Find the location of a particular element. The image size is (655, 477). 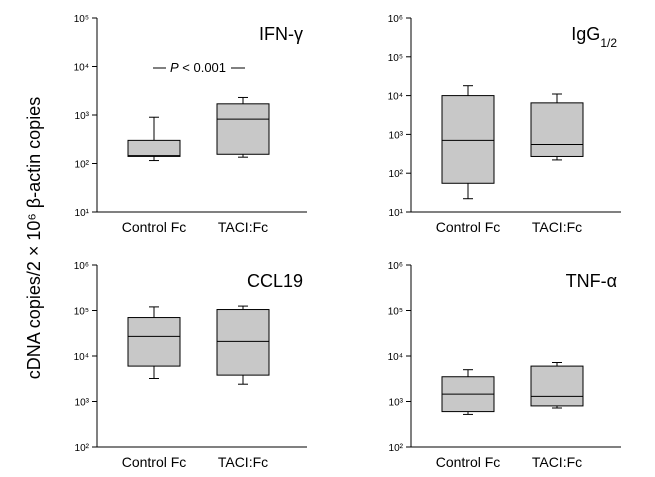

panel-title: IFN-γ is located at coordinates (281, 34).